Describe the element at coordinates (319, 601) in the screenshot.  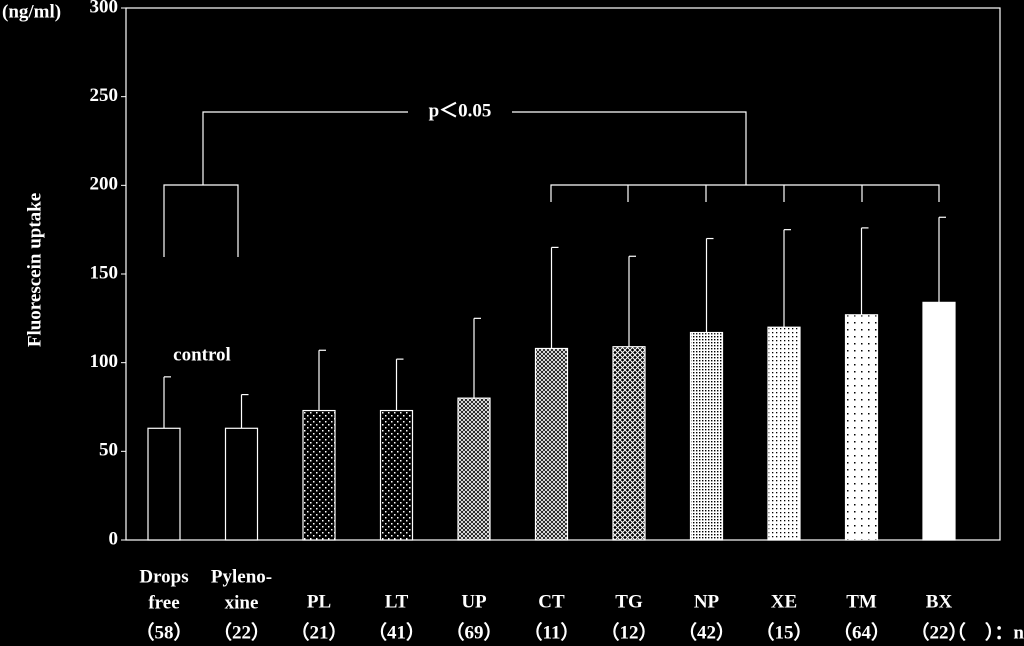
I see `x-tick-label: PL` at that location.